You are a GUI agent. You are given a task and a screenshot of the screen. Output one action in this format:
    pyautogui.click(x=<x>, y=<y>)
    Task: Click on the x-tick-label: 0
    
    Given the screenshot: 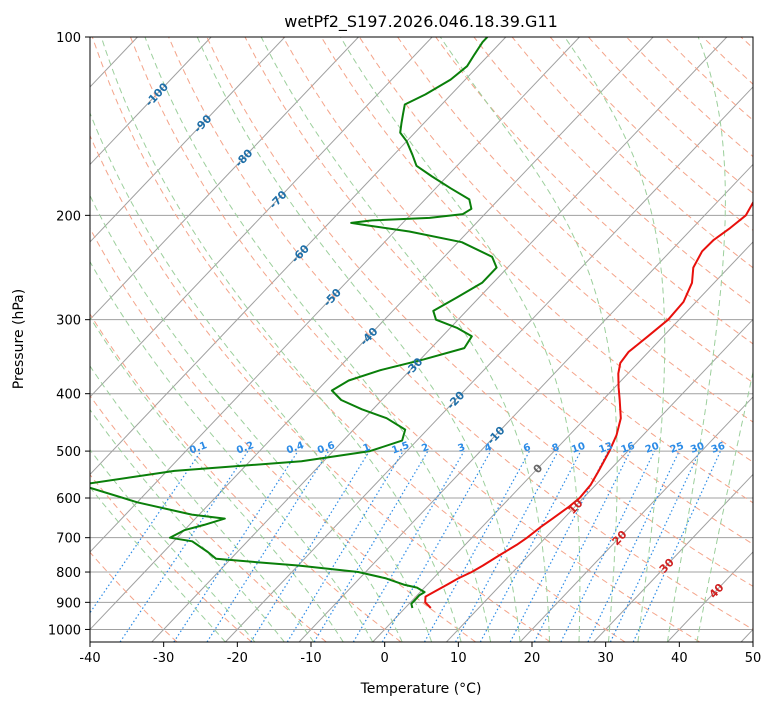 What is the action you would take?
    pyautogui.click(x=385, y=658)
    